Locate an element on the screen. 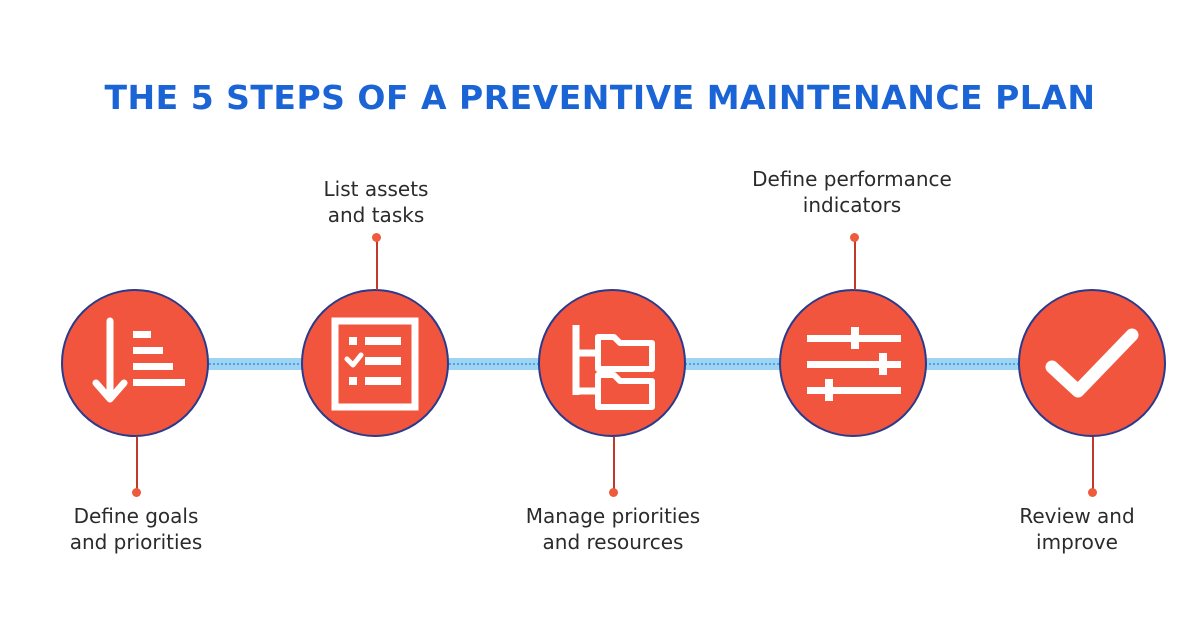 This screenshot has height=630, width=1200. step-3-label: Manage priorities and resources is located at coordinates (613, 529).